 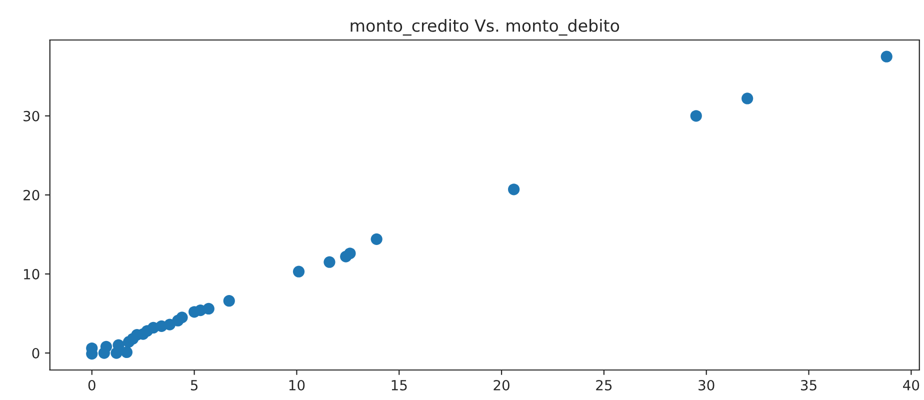 What do you see at coordinates (297, 385) in the screenshot?
I see `x-tick-label: 10` at bounding box center [297, 385].